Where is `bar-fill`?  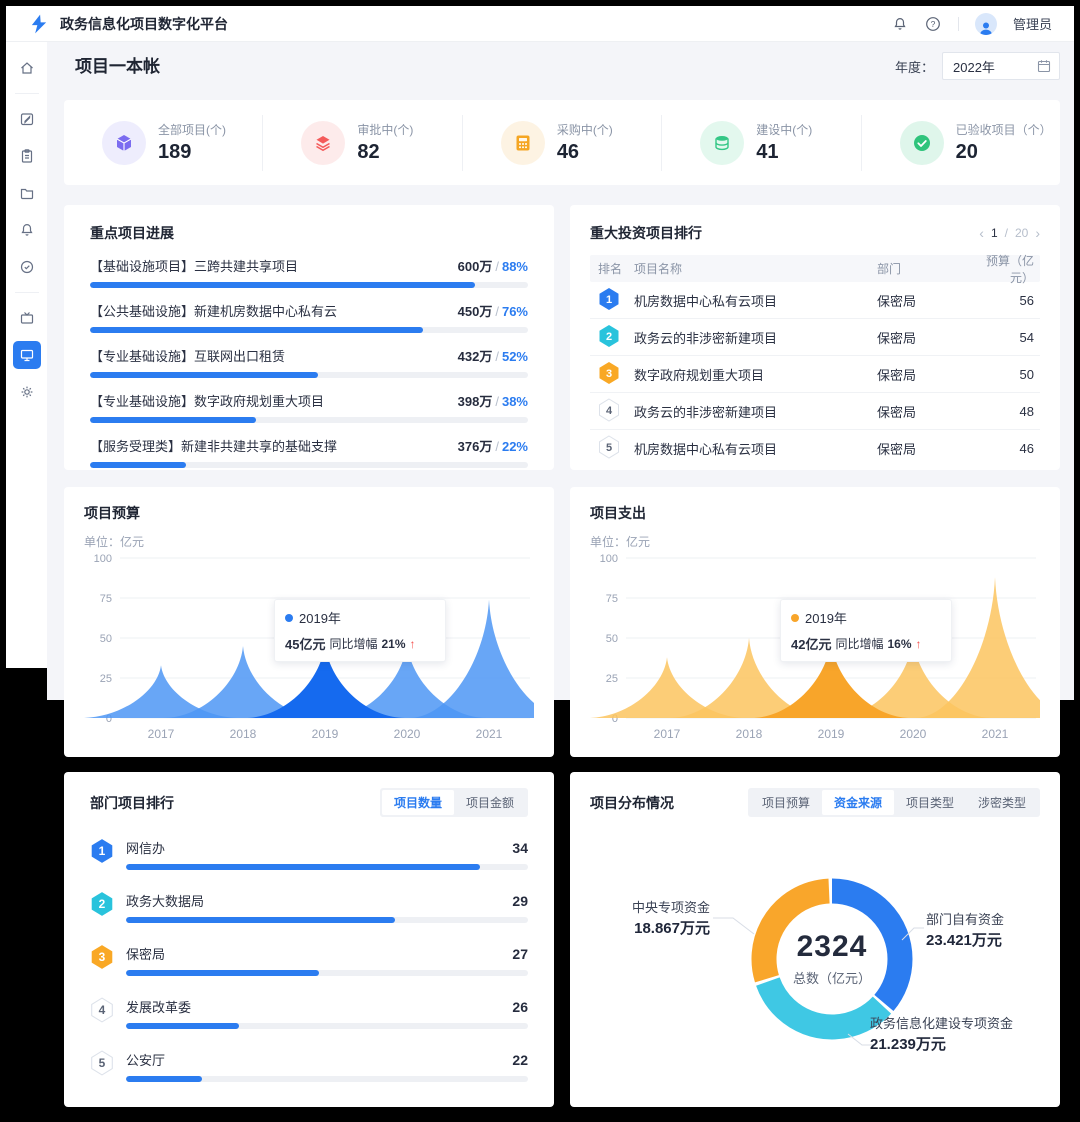 bar-fill is located at coordinates (222, 973).